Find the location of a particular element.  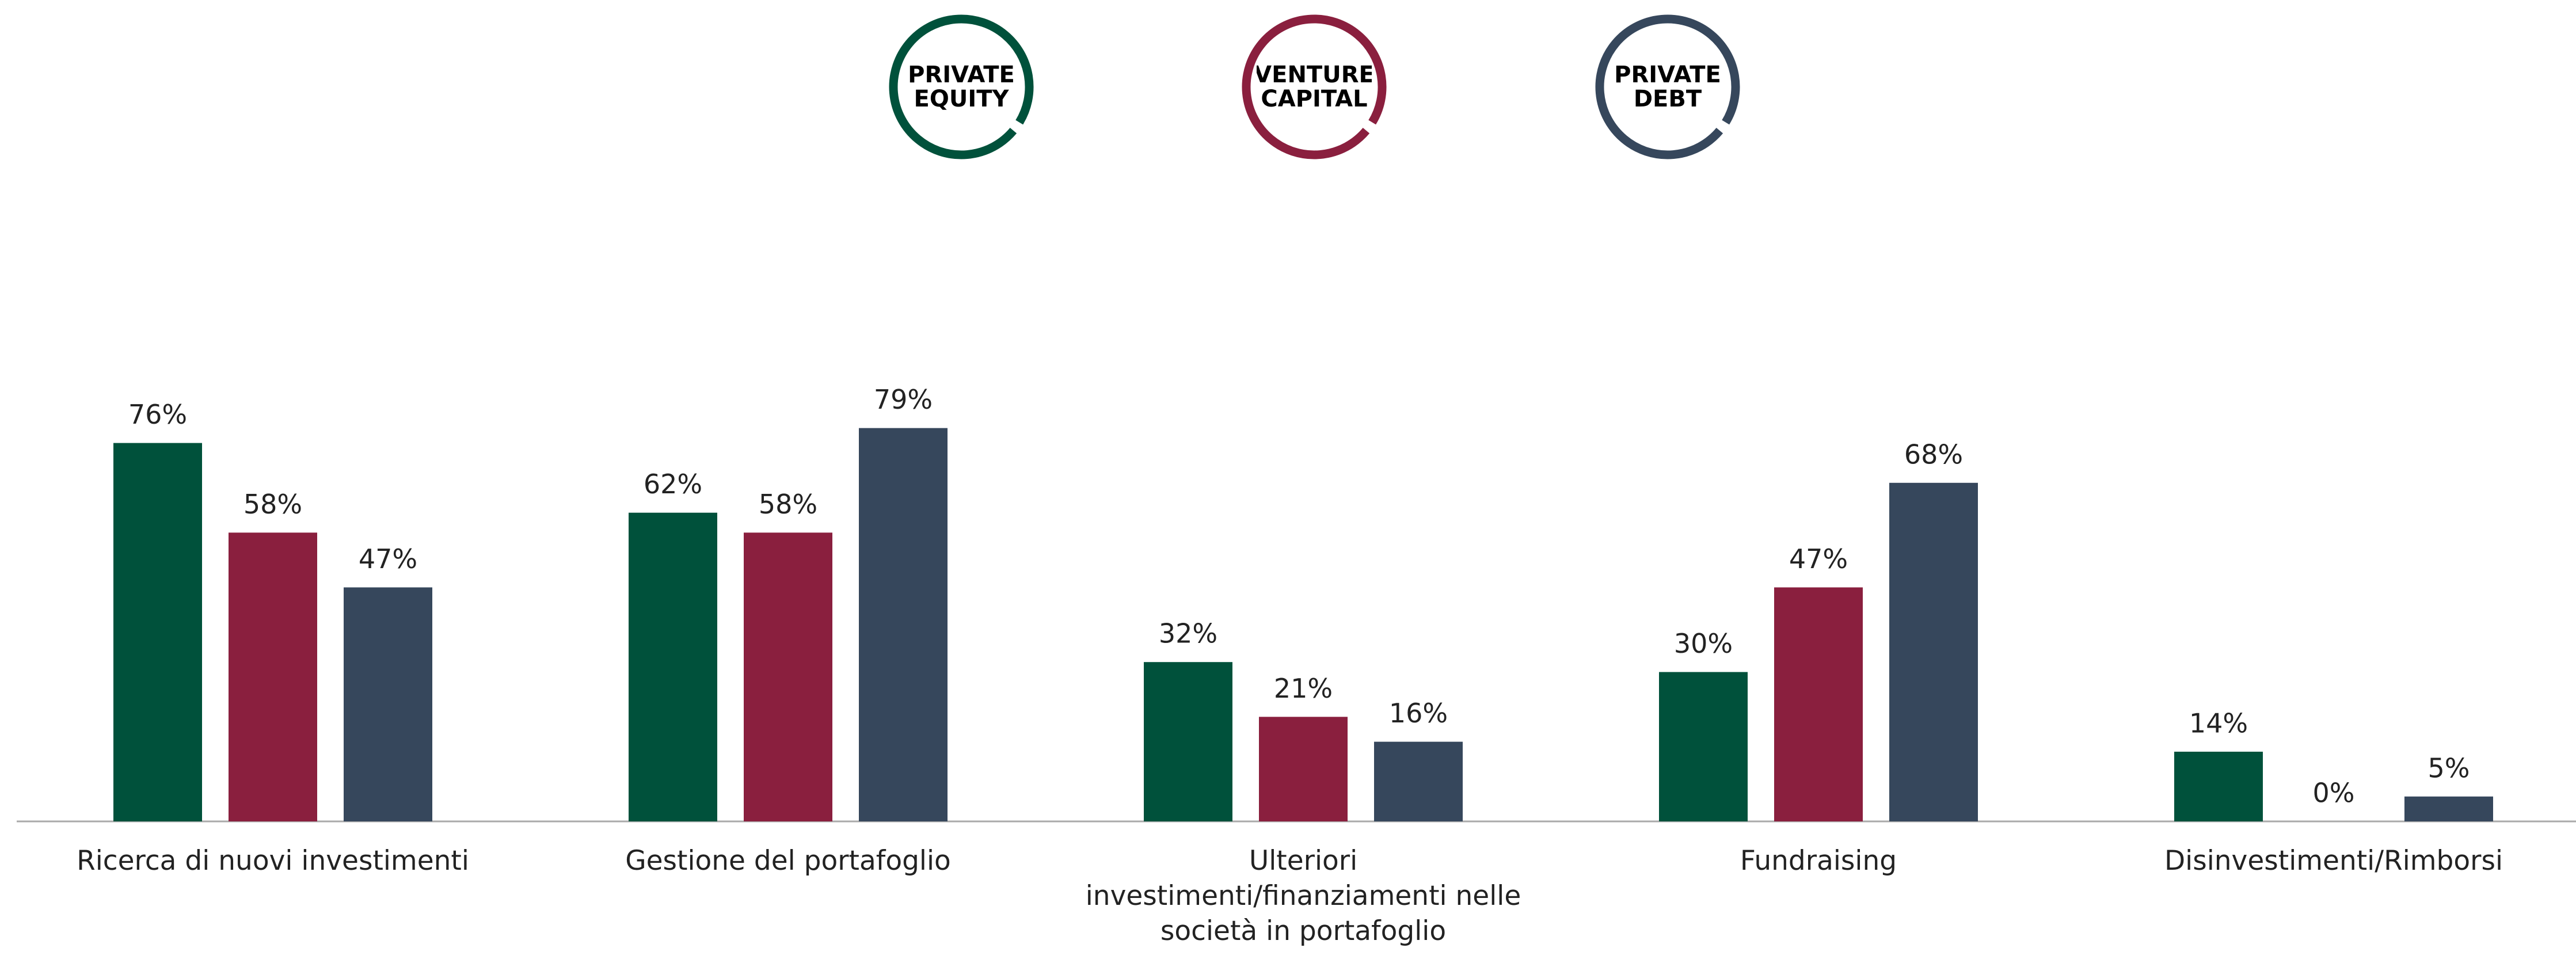

value-label: 14% is located at coordinates (2219, 723).